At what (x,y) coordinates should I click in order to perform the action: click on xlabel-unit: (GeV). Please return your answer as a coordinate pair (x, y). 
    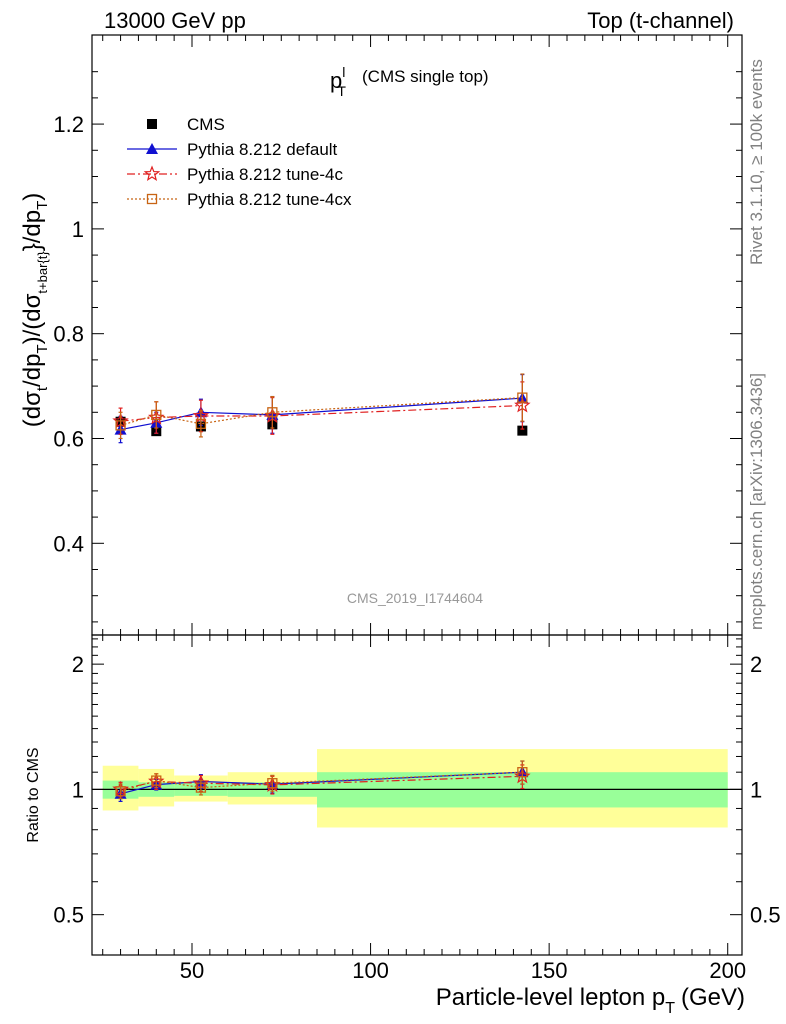
    Looking at the image, I should click on (713, 997).